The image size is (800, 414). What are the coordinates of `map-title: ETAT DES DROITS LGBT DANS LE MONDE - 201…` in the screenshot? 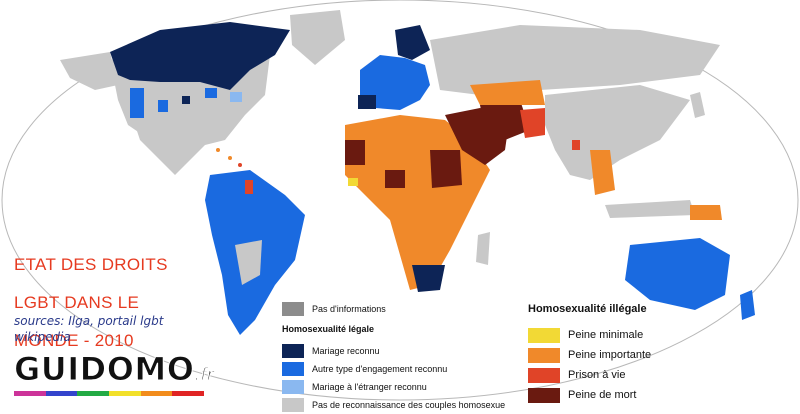 It's located at (91, 302).